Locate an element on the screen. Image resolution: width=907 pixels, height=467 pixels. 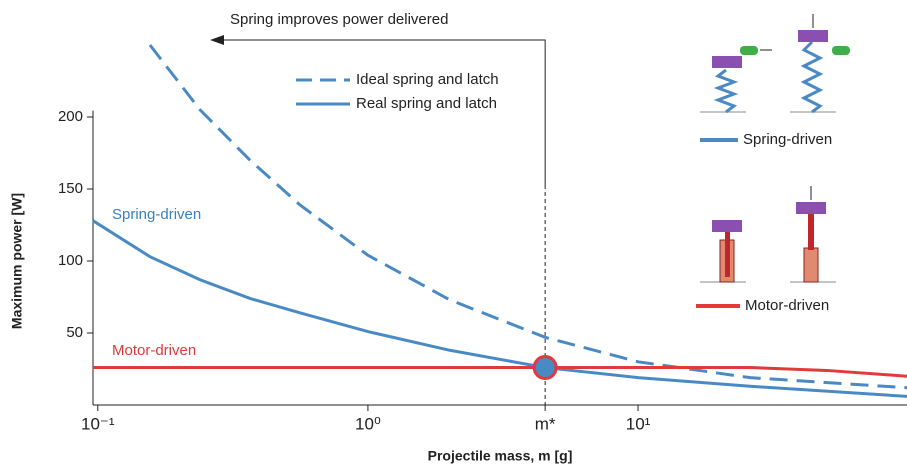
motor-label: Motor-driven is located at coordinates (154, 350).